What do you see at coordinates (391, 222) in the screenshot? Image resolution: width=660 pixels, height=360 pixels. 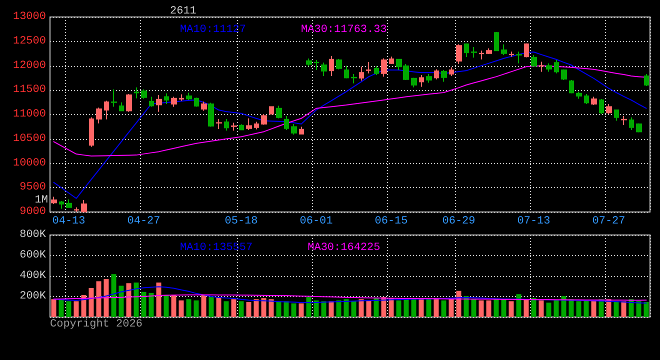 I see `x-tick-label: 06-15` at bounding box center [391, 222].